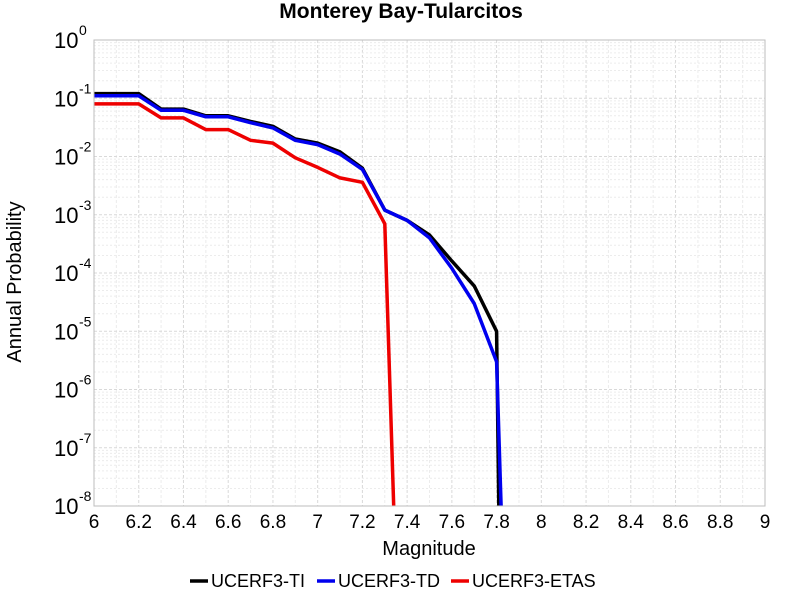  What do you see at coordinates (83, 30) in the screenshot?
I see `y-tick-exponent: 0` at bounding box center [83, 30].